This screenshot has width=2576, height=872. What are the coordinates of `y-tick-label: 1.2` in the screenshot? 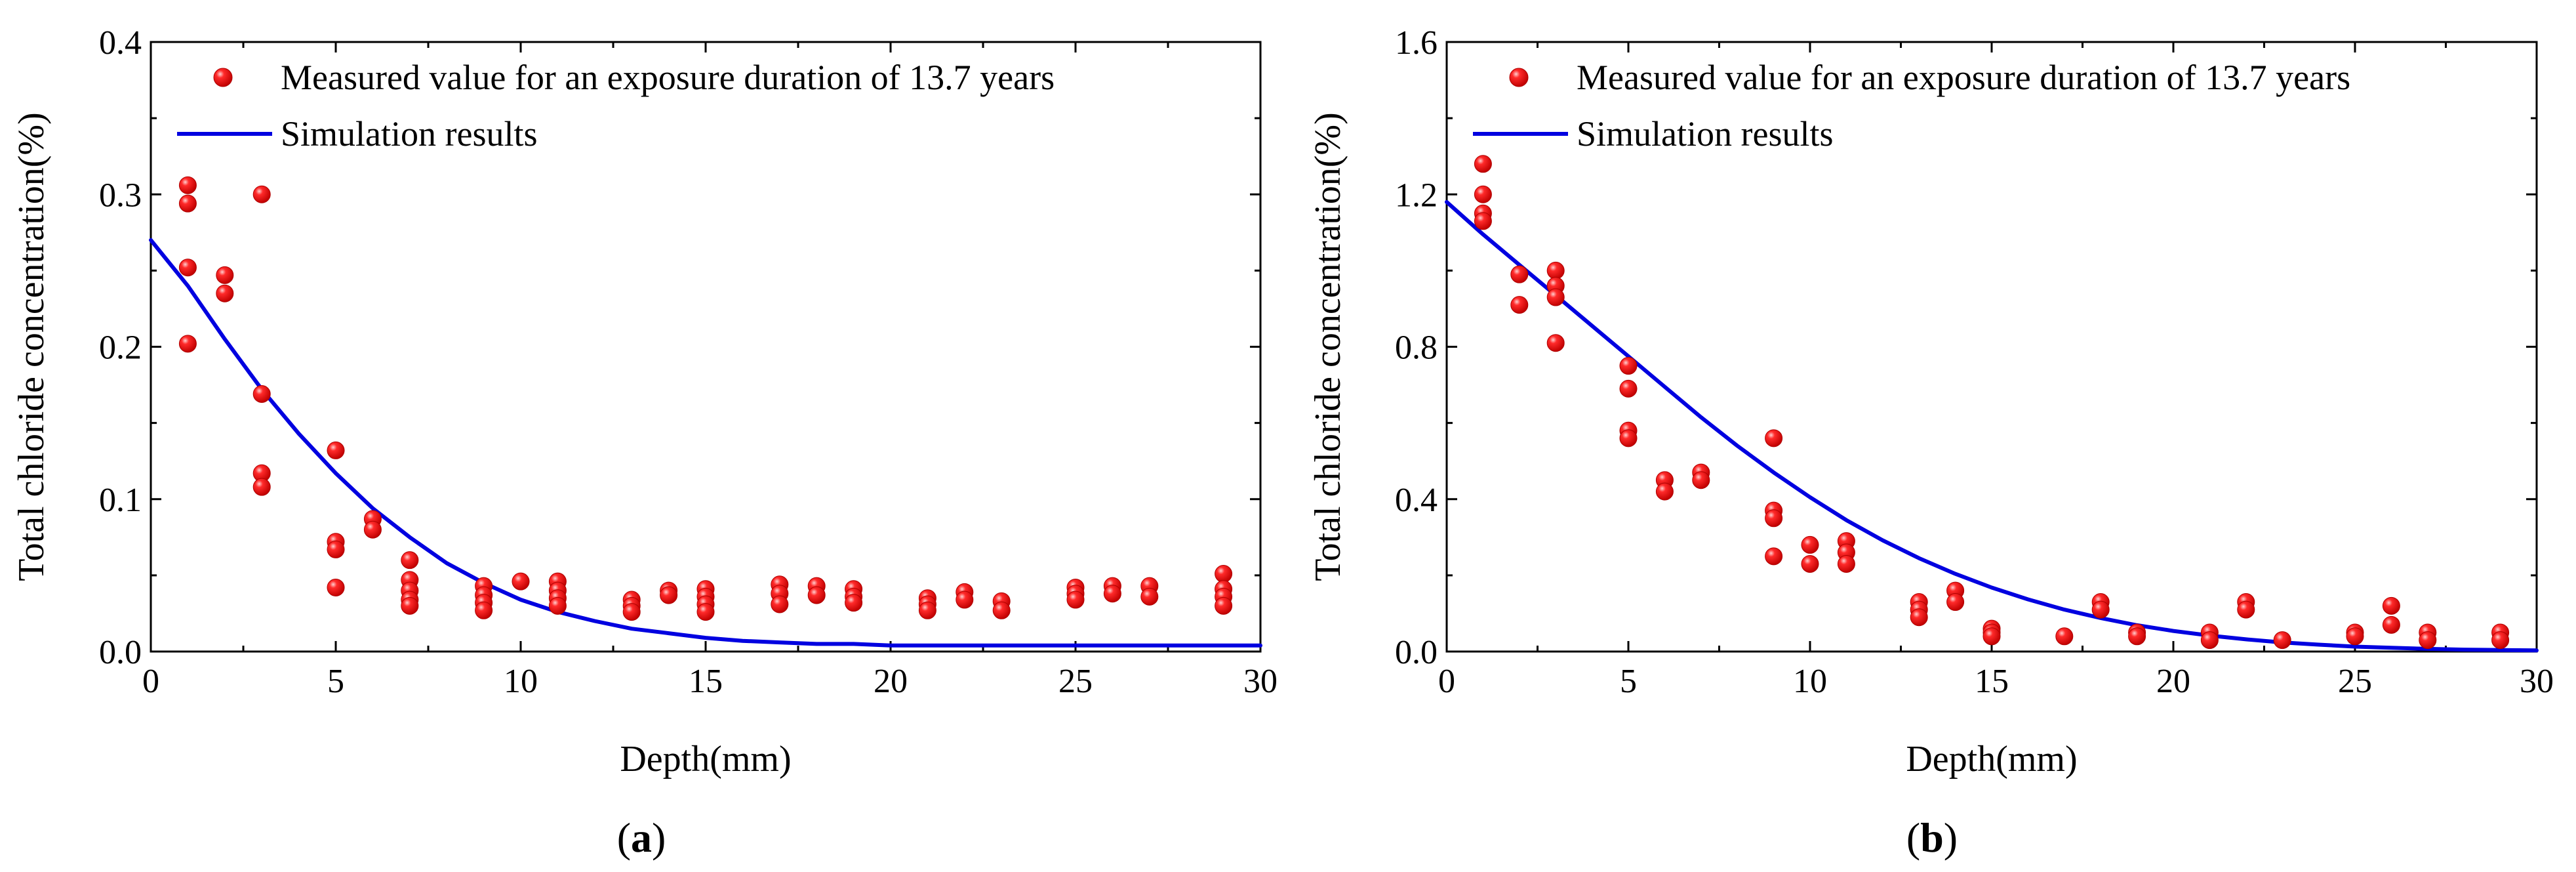 It's located at (1416, 195).